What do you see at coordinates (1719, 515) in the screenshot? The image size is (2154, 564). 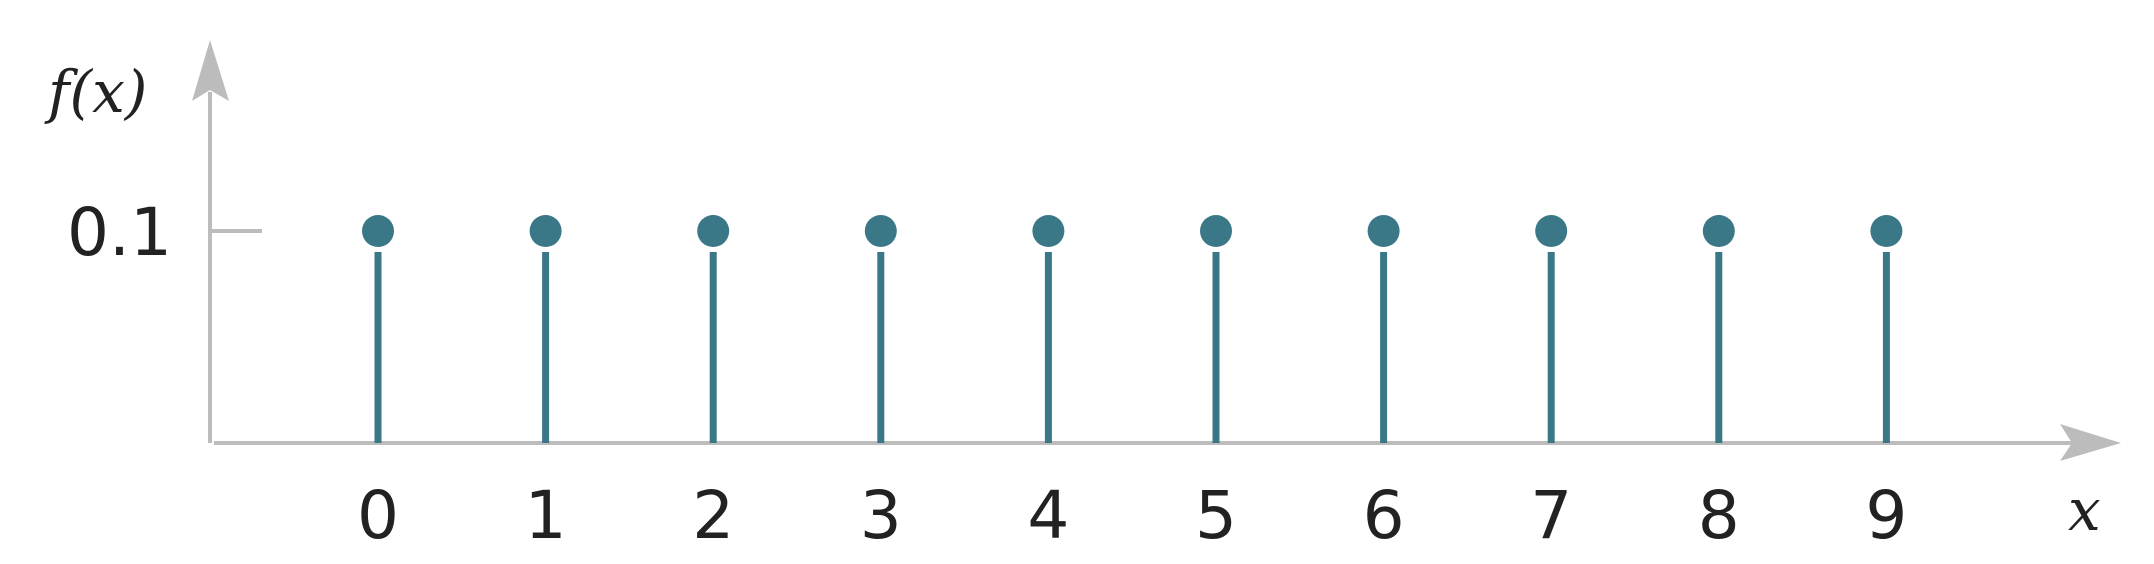 I see `x-tick-label: 8` at bounding box center [1719, 515].